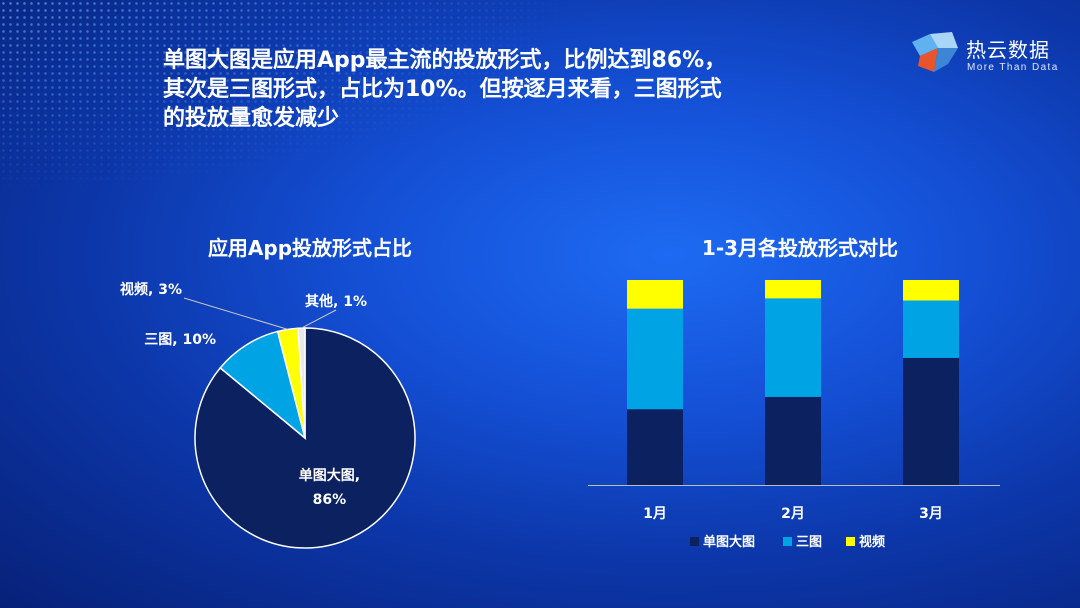 Image resolution: width=1080 pixels, height=608 pixels. I want to click on pie-leader-line-video, so click(235, 313).